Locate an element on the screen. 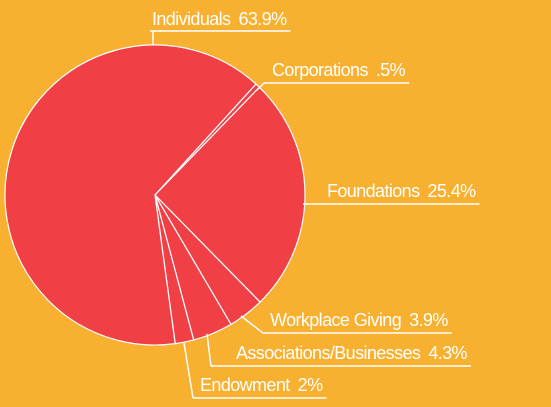  slice-label: Workplace Giving 3.9% is located at coordinates (359, 320).